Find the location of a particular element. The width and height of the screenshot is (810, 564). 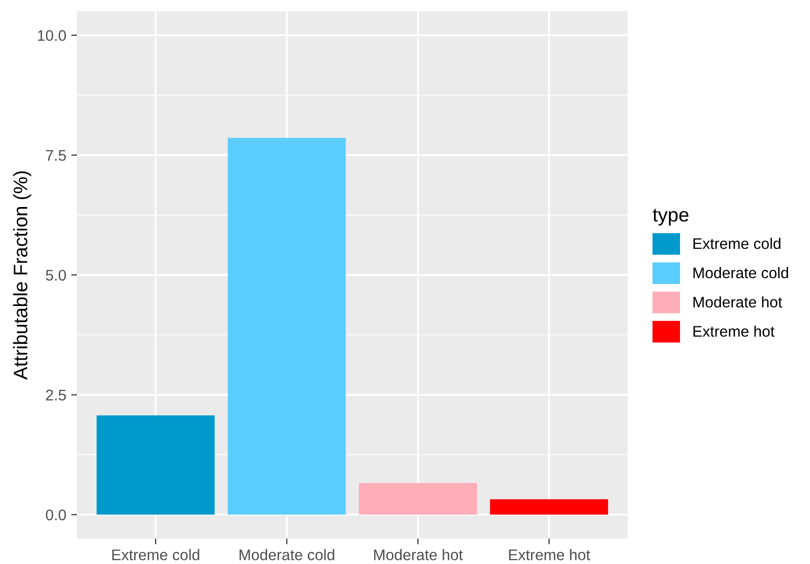

legend-label: Extreme hot is located at coordinates (733, 331).